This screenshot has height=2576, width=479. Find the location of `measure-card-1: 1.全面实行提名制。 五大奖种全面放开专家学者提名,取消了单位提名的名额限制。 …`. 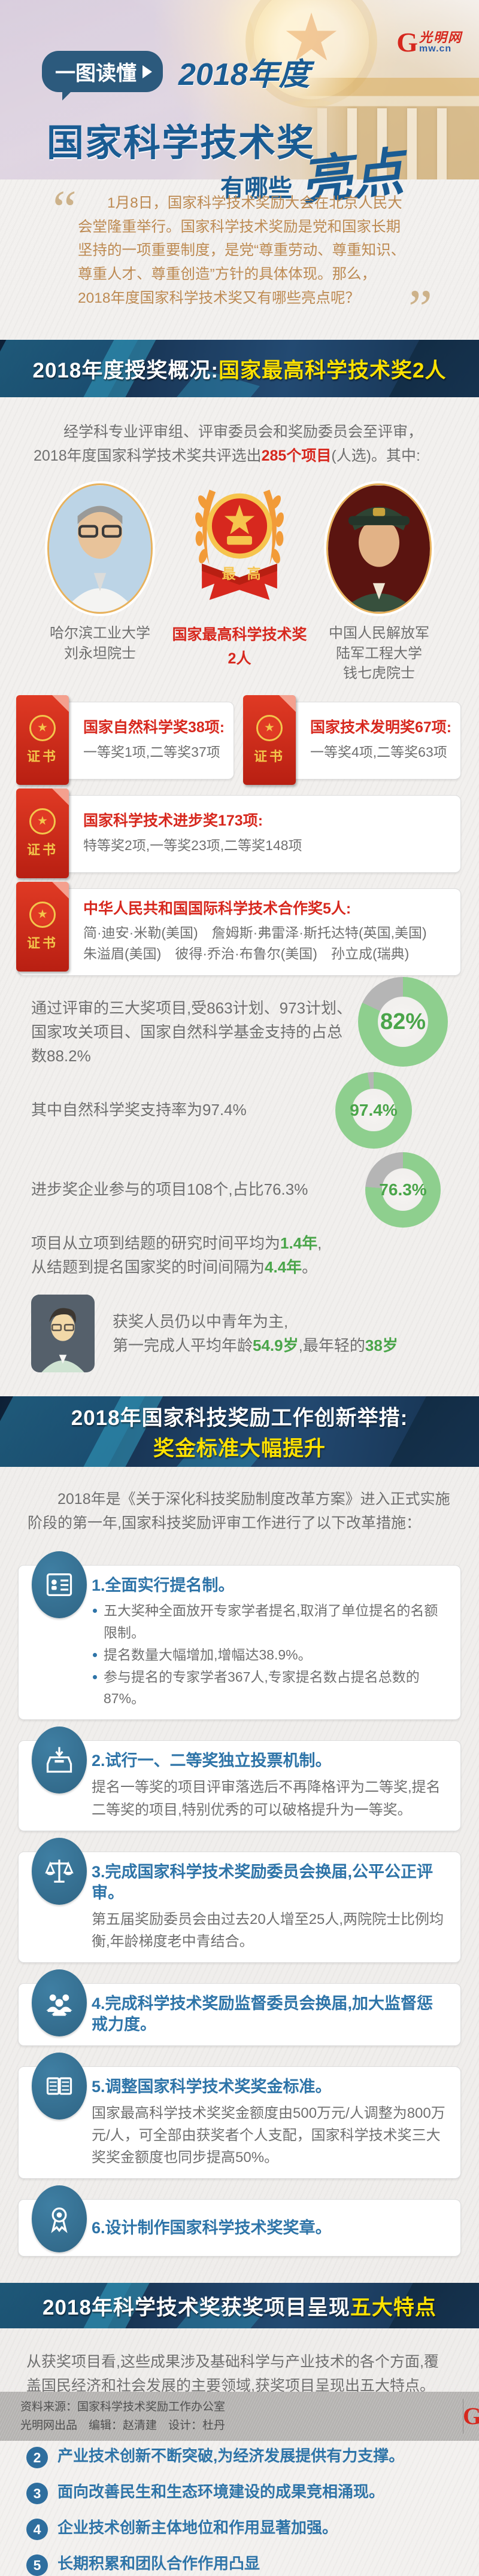

measure-card-1: 1.全面实行提名制。 五大奖种全面放开专家学者提名,取消了单位提名的名额限制。 … is located at coordinates (239, 1636).